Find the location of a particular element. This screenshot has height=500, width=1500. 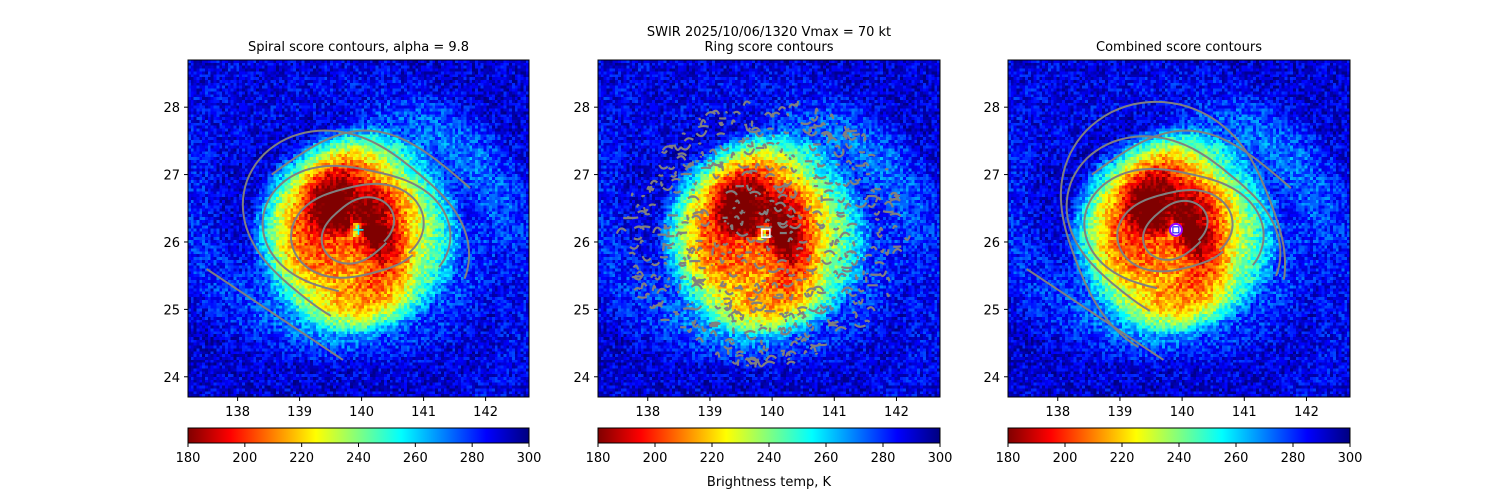

panel-title: Ring score contours is located at coordinates (768, 47).